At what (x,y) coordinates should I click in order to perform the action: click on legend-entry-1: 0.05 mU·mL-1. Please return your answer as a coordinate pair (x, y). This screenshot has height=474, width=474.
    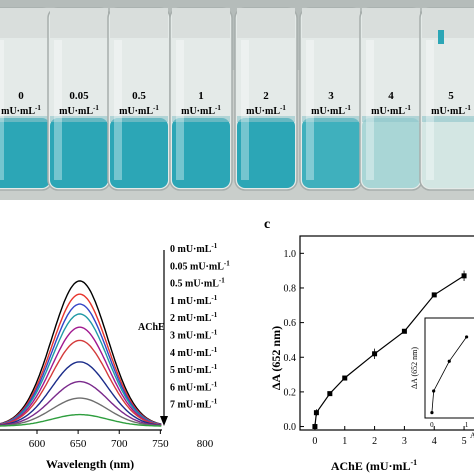
    Looking at the image, I should click on (200, 265).